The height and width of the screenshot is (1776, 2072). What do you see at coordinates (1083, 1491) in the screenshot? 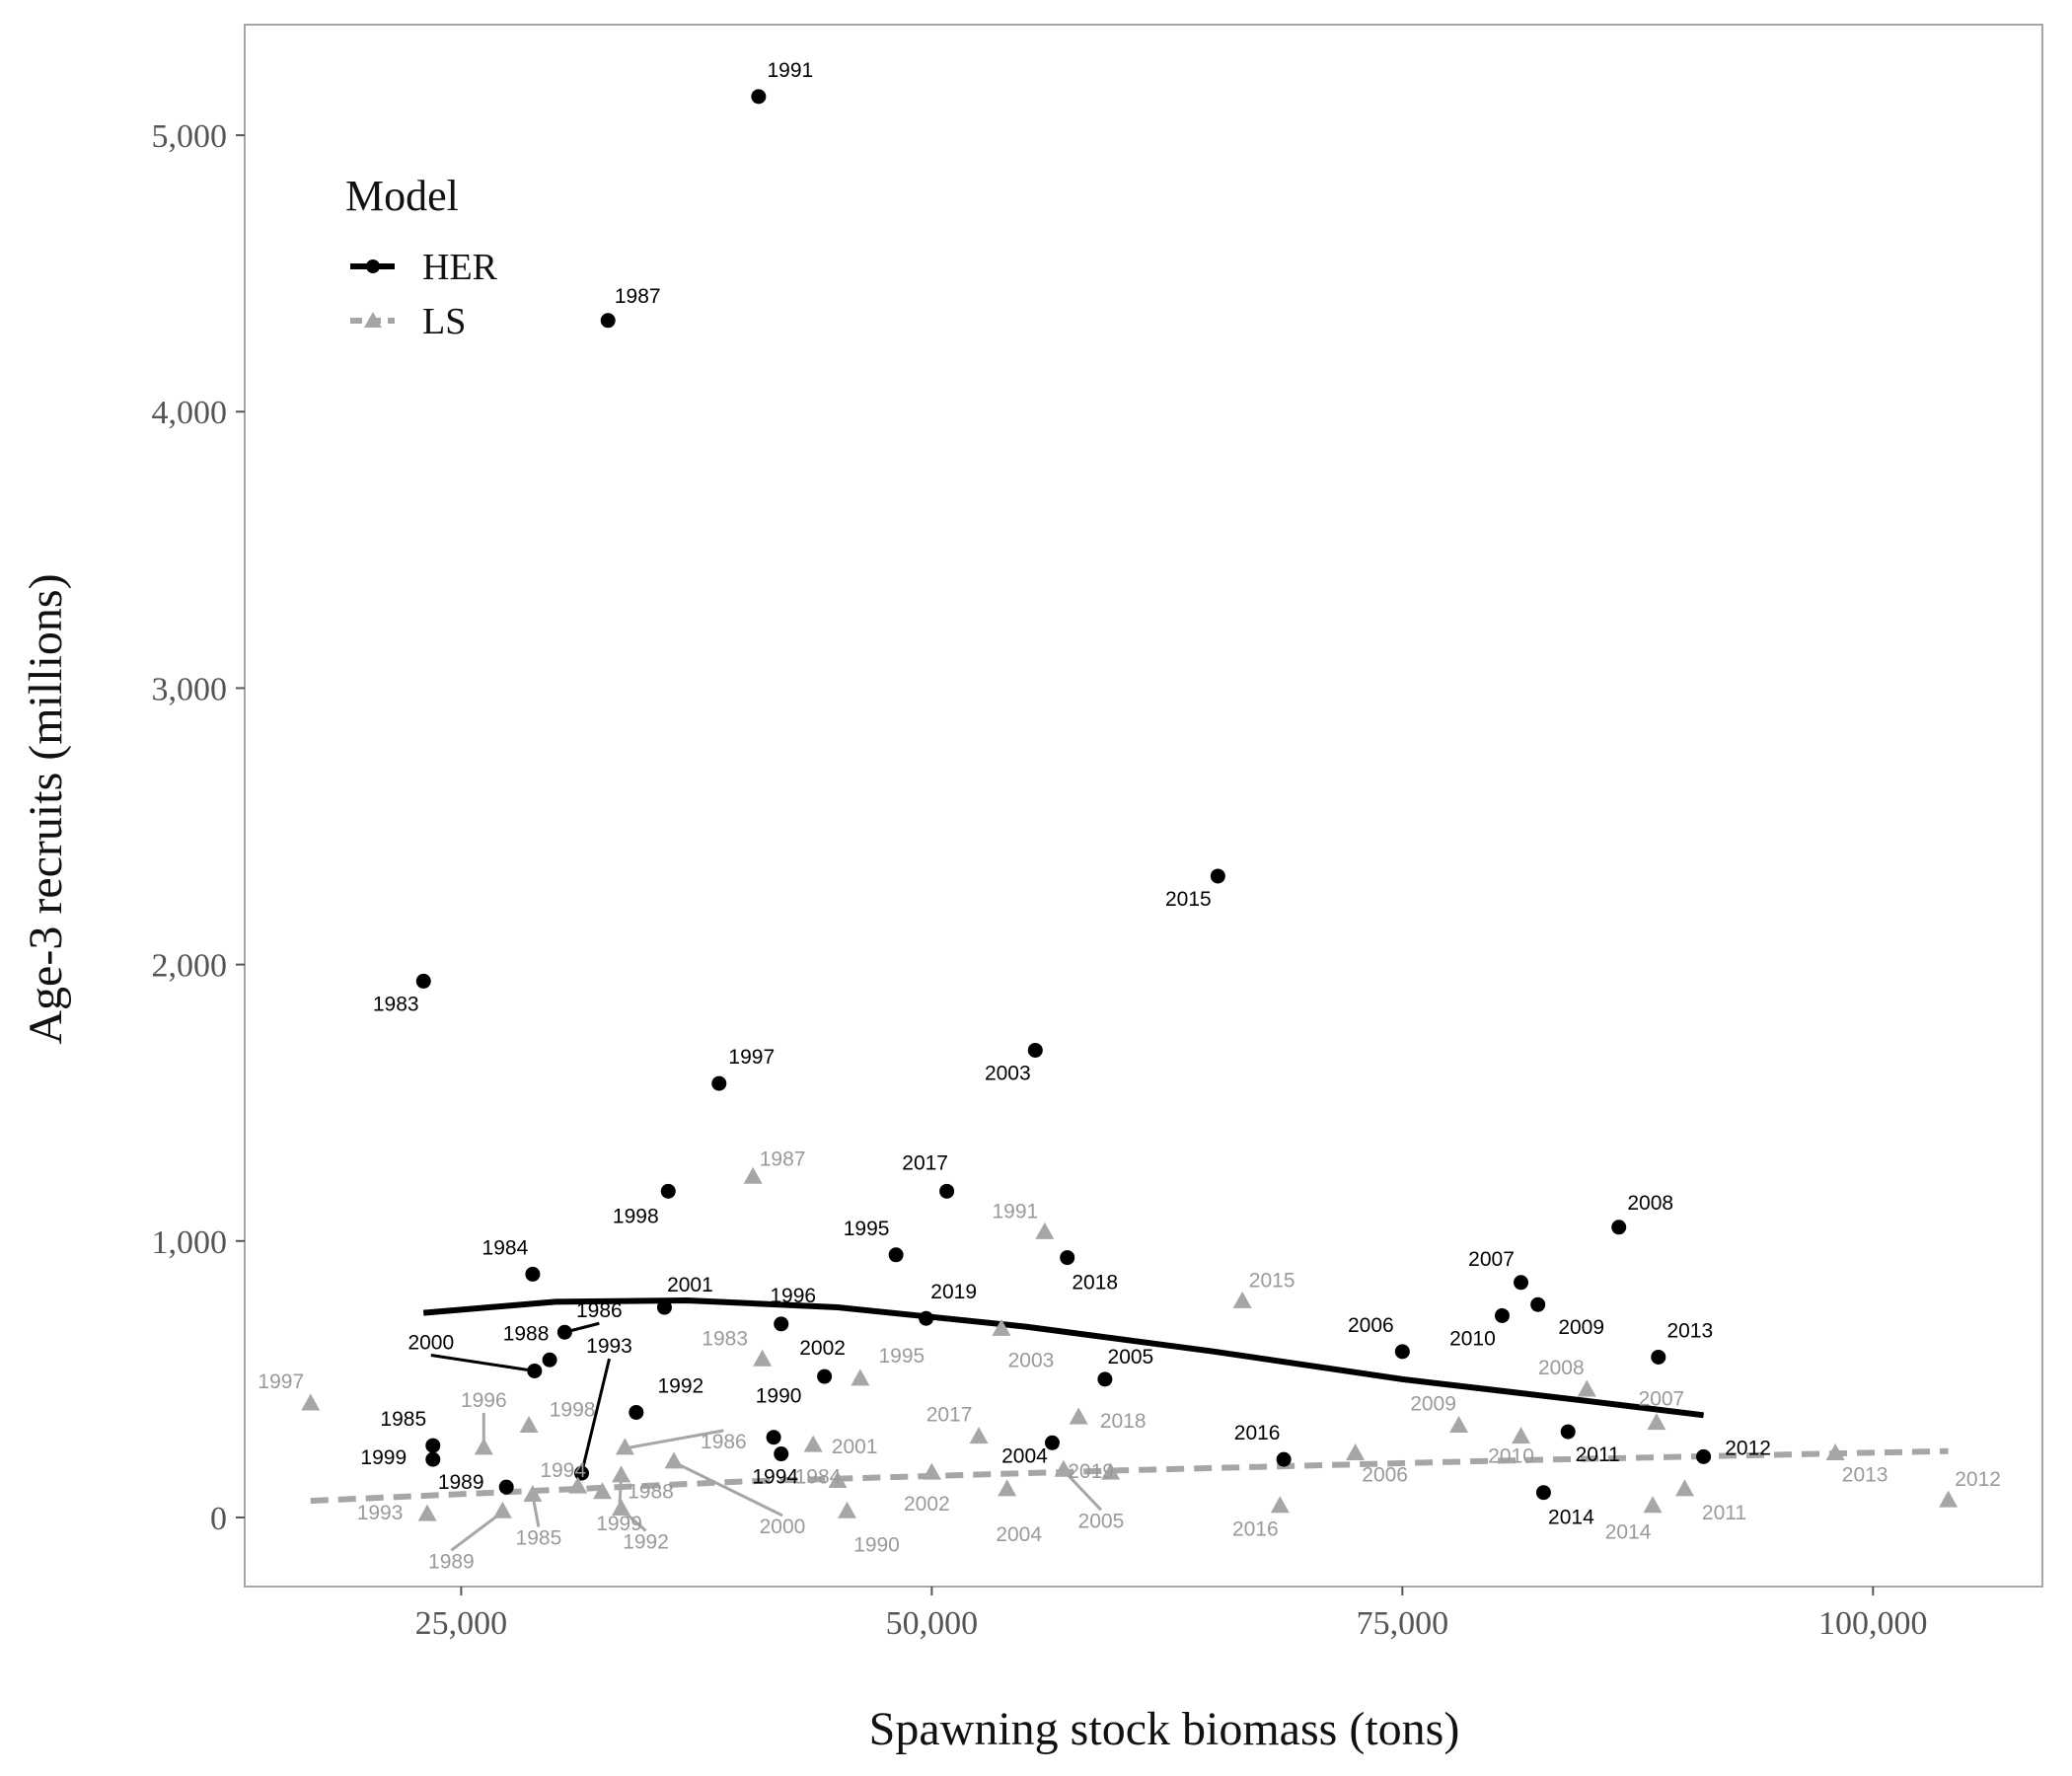
I see `leader-ls-2005` at bounding box center [1083, 1491].